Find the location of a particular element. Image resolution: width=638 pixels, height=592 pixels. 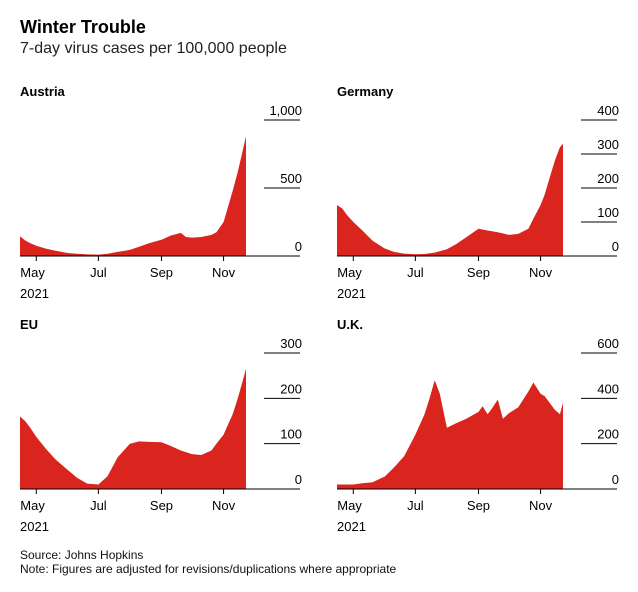

y-tick-label: 600 is located at coordinates (608, 343).